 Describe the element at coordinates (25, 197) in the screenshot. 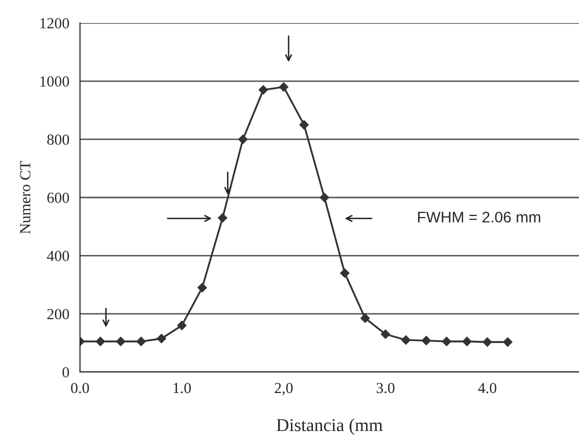

I see `y-axis-title: Numero CT` at that location.